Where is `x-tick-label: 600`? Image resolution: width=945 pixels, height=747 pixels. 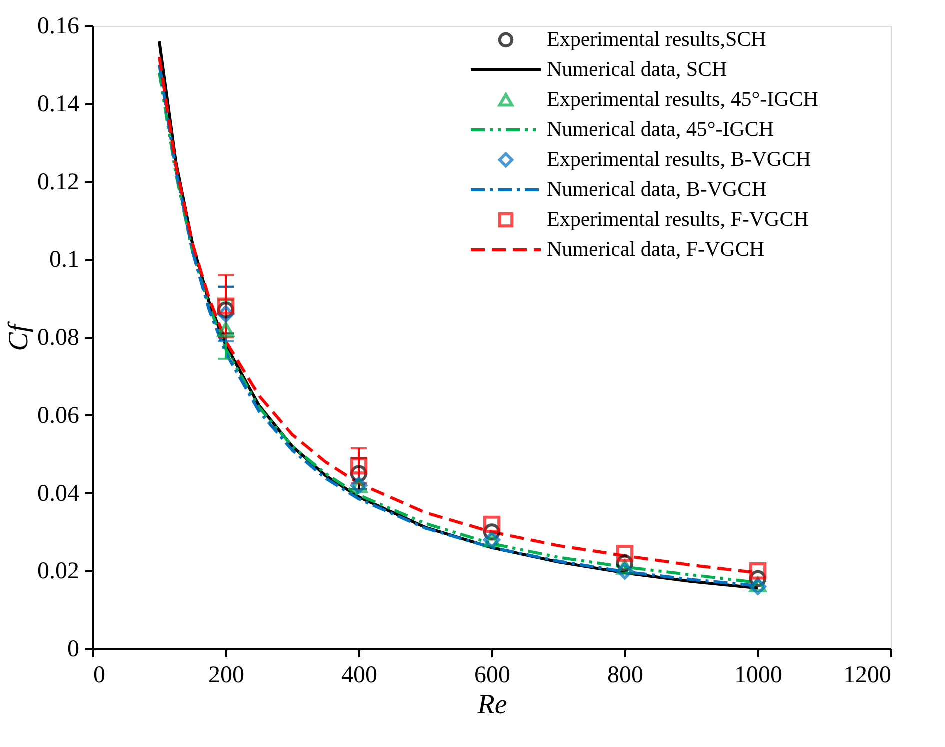 x-tick-label: 600 is located at coordinates (492, 675).